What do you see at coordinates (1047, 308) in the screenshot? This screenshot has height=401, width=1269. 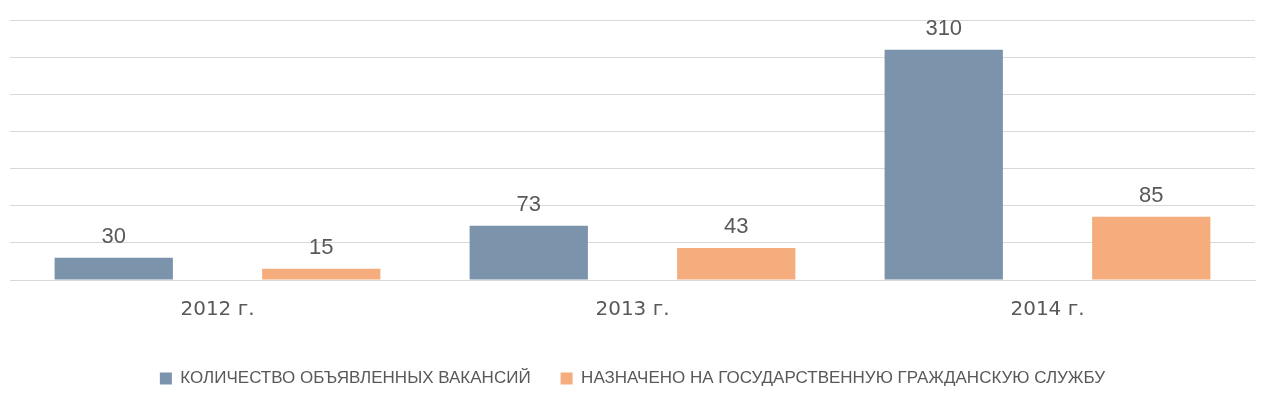 I see `x-tick-label: 2014 г.` at bounding box center [1047, 308].